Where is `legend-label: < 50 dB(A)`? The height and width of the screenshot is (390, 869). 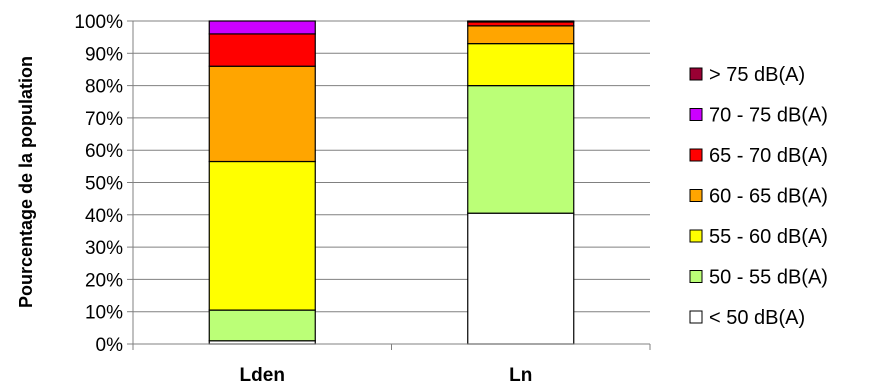
legend-label: < 50 dB(A) is located at coordinates (757, 318).